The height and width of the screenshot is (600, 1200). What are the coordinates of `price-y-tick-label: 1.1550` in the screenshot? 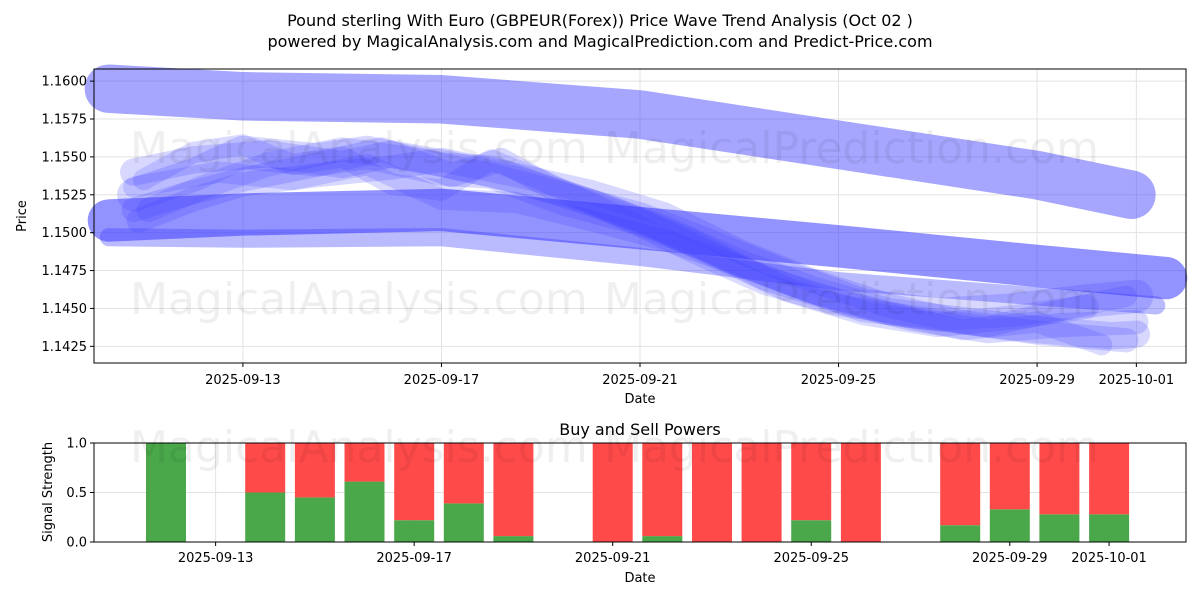 It's located at (65, 157).